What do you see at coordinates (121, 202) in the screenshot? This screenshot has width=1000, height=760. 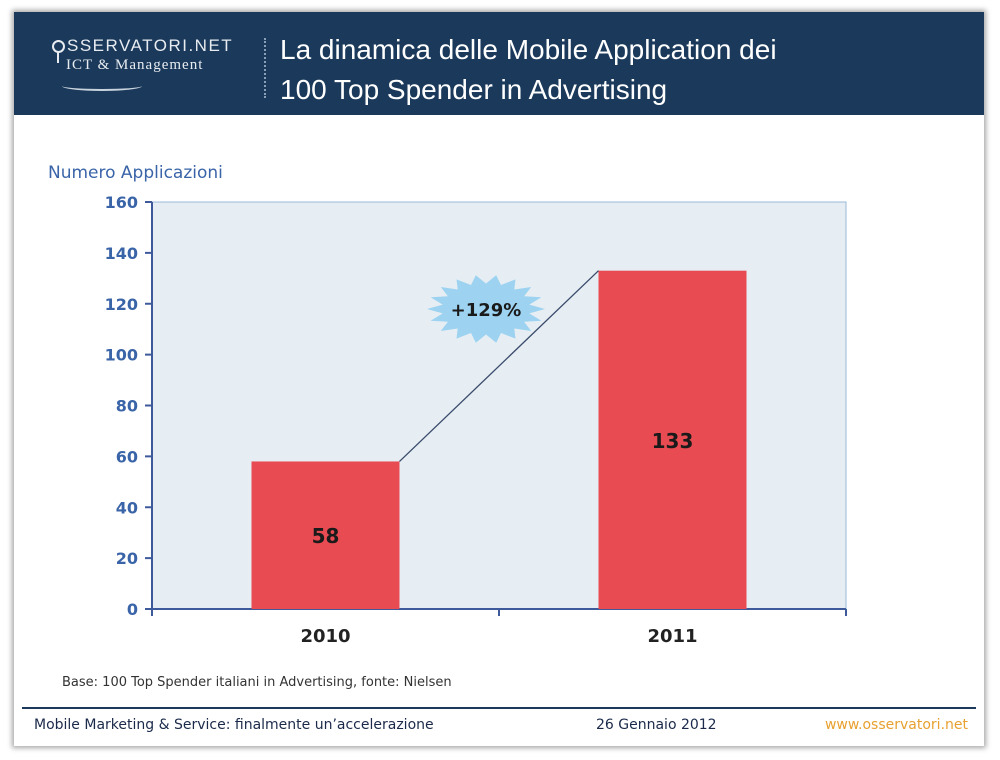 I see `y-tick-label: 160` at bounding box center [121, 202].